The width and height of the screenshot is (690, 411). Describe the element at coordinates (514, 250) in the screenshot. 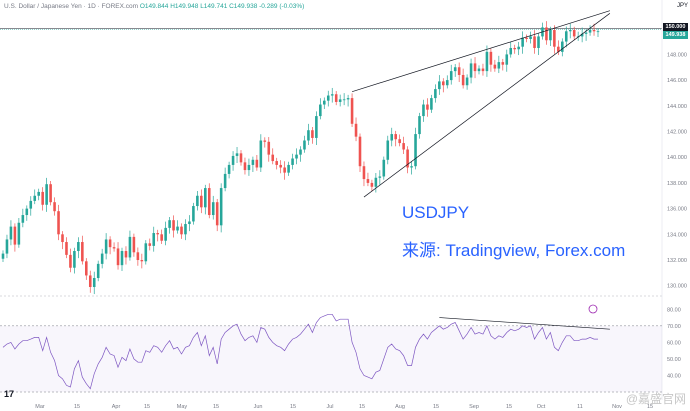

I see `annotation-source: 来源: Tradingview, Forex.com` at that location.